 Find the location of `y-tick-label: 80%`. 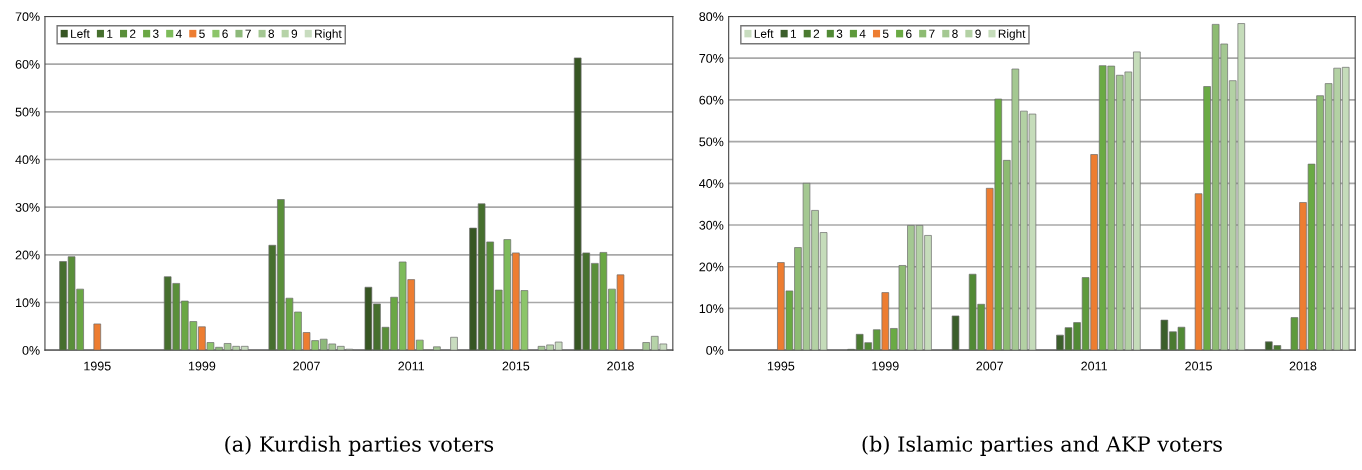

y-tick-label: 80% is located at coordinates (711, 17).